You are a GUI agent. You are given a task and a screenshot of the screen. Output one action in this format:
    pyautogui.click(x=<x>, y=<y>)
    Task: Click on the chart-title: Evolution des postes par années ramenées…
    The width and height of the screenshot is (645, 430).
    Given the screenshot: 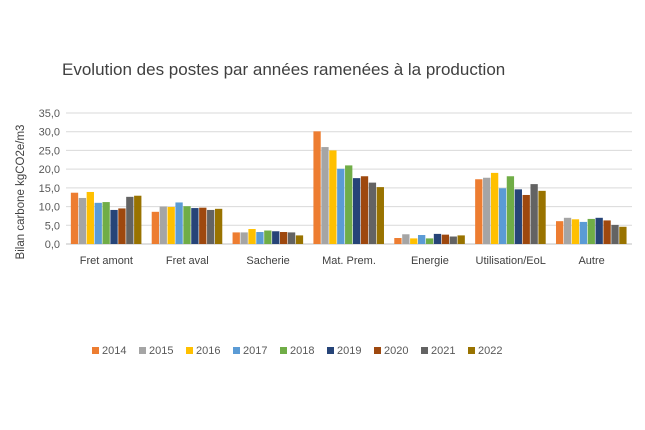 What is the action you would take?
    pyautogui.click(x=284, y=69)
    